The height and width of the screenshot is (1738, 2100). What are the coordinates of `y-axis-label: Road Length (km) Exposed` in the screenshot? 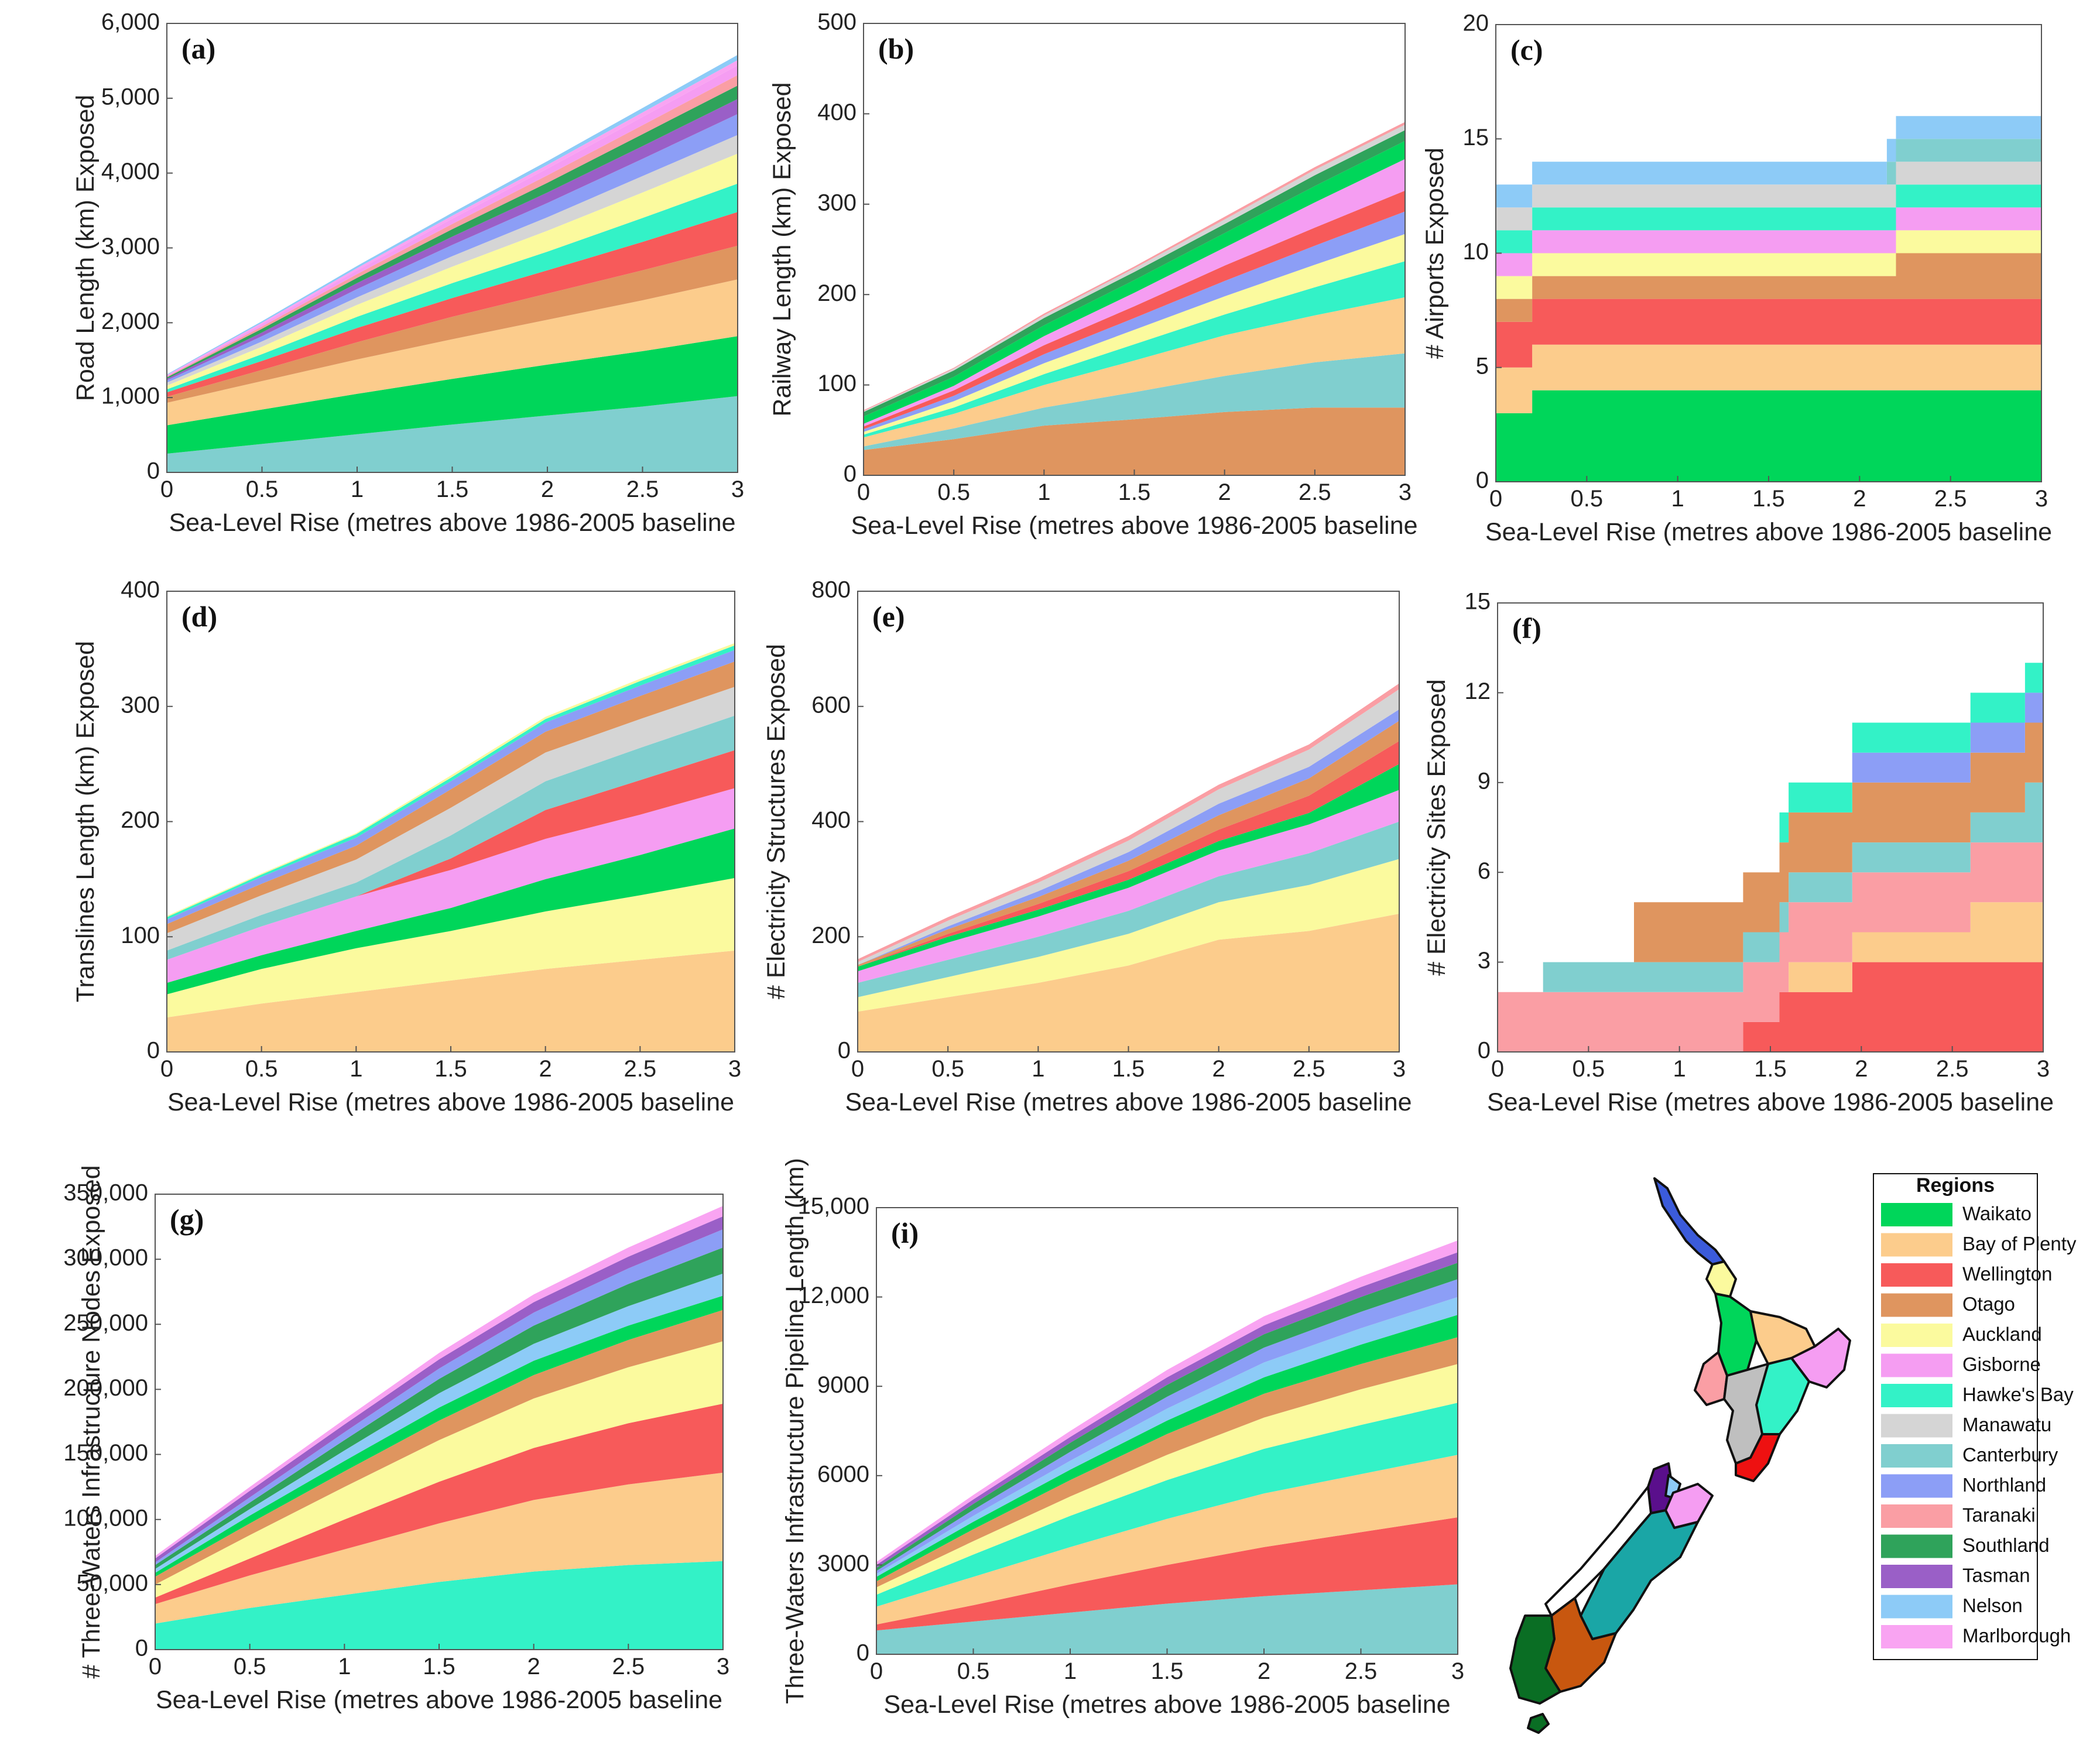 It's located at (85, 248).